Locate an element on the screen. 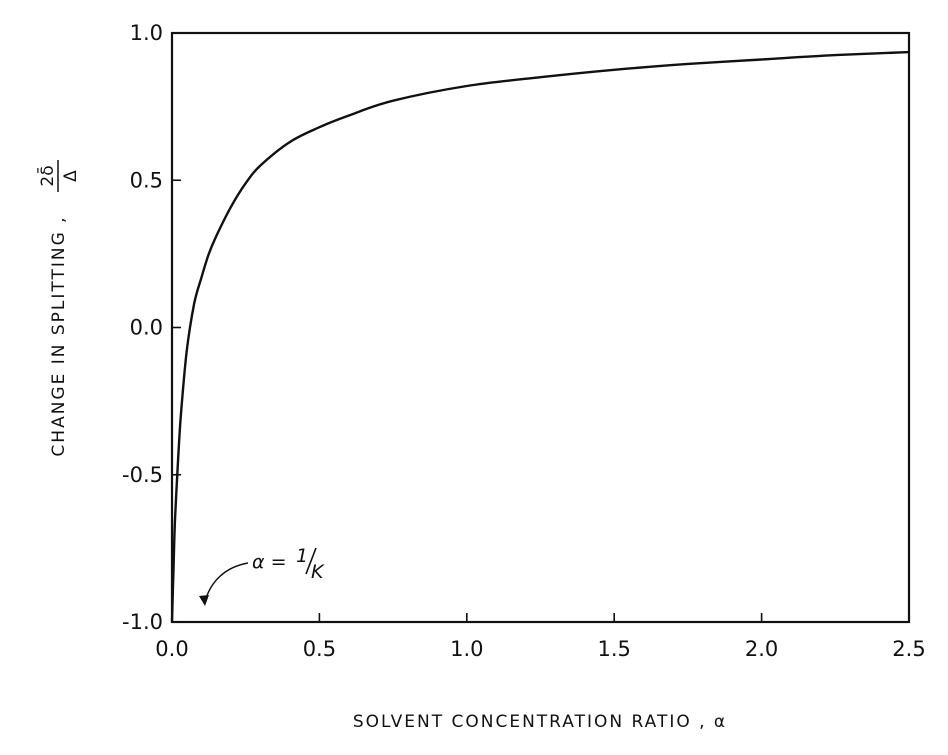 The image size is (948, 755). y-tick-label: 1.0 is located at coordinates (146, 33).